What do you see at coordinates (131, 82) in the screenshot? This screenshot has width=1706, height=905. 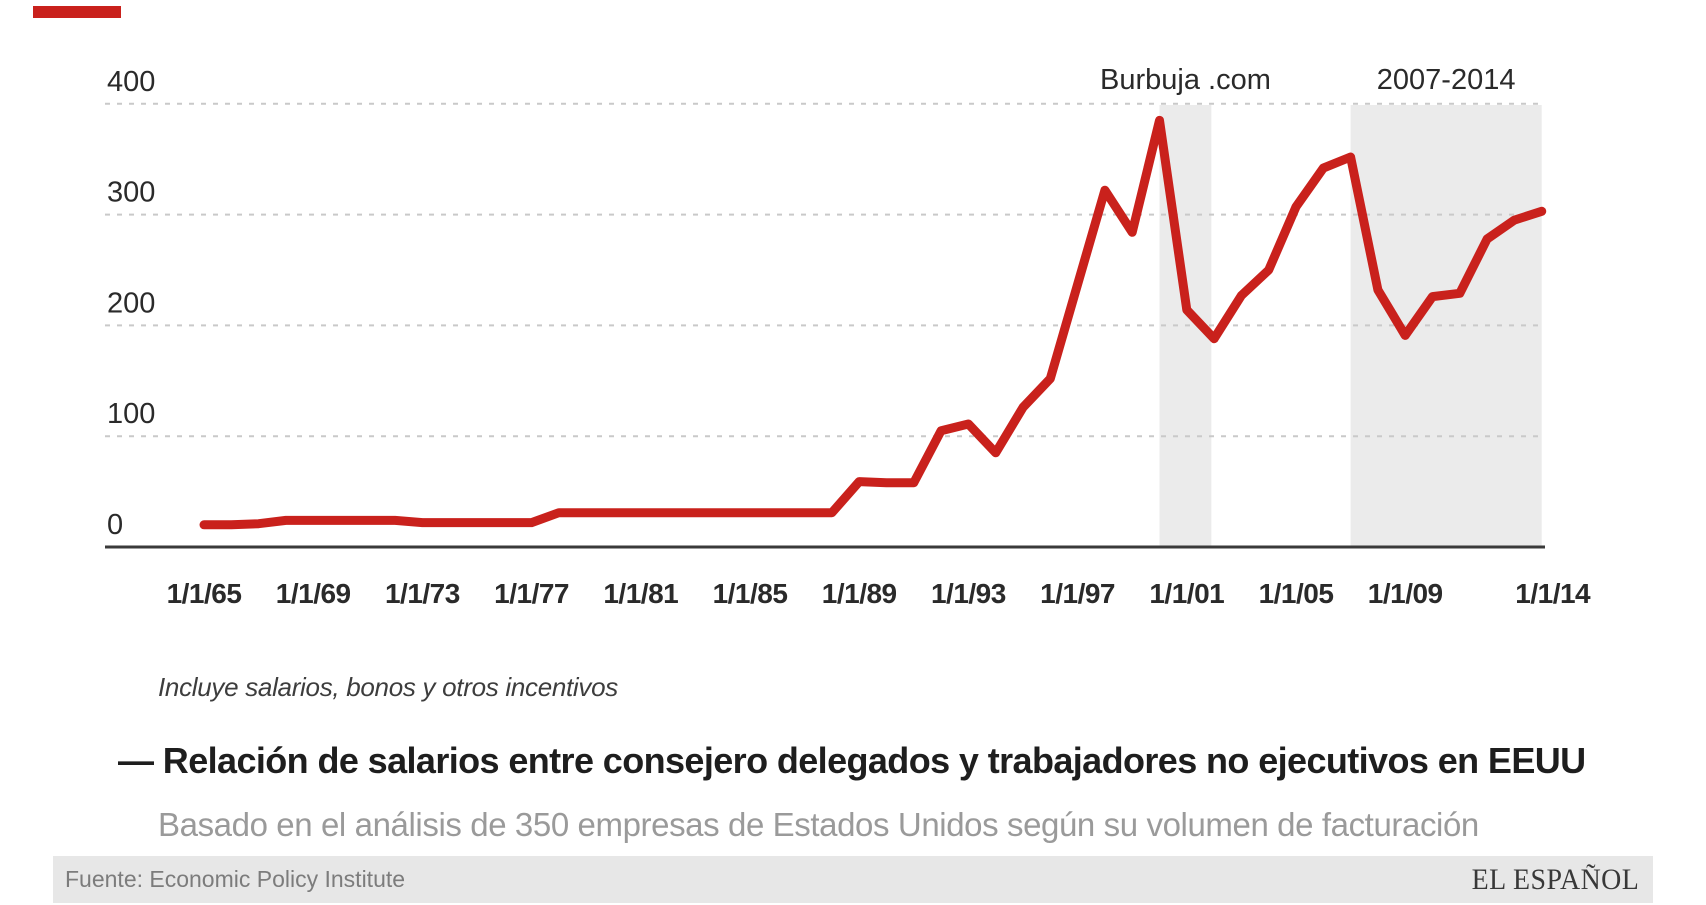 I see `y-tick-label: 400` at bounding box center [131, 82].